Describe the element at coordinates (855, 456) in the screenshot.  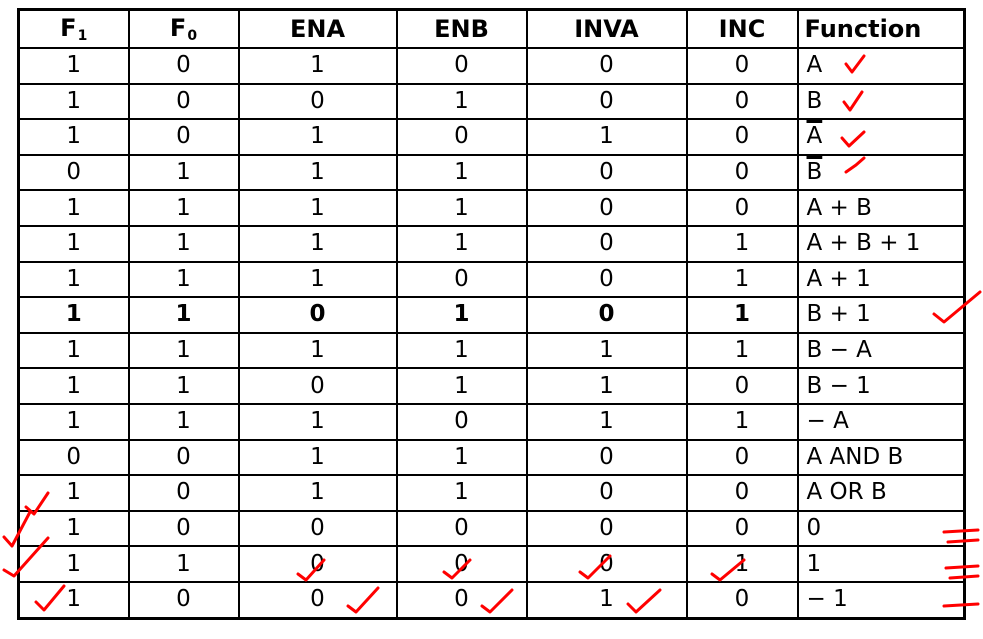
I see `function-label: A AND B` at that location.